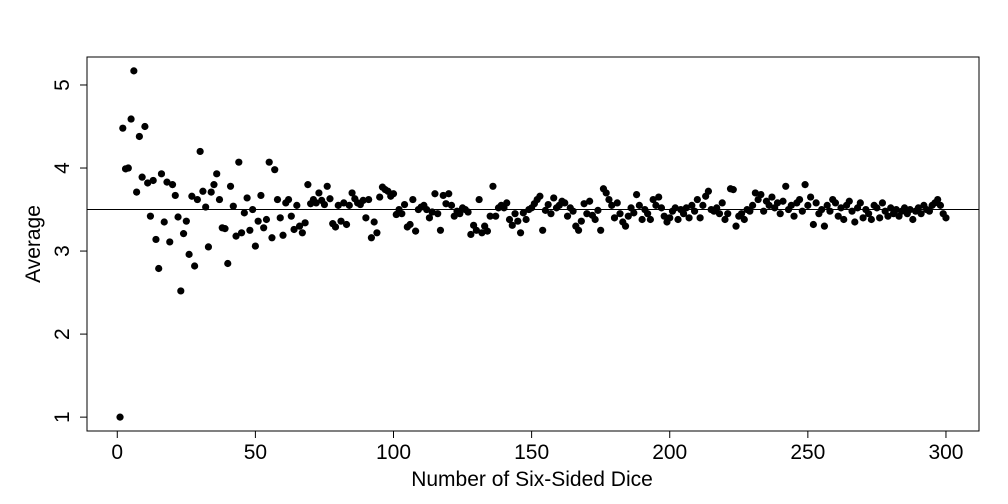  What do you see at coordinates (393, 452) in the screenshot?
I see `x-tick-label: 100` at bounding box center [393, 452].